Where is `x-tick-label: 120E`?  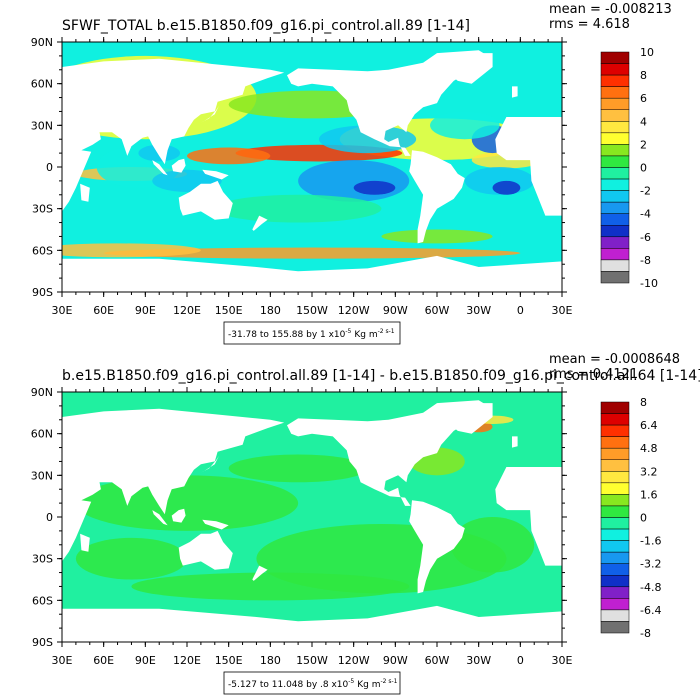 x-tick-label: 120E is located at coordinates (187, 310).